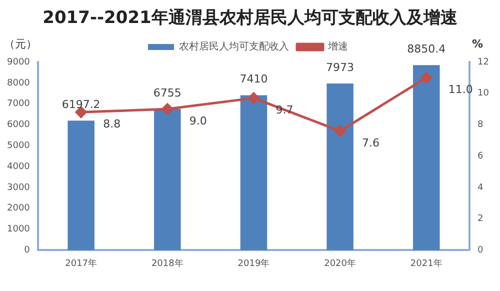 The height and width of the screenshot is (291, 500). I want to click on y2-tick-label: 12, so click(483, 62).